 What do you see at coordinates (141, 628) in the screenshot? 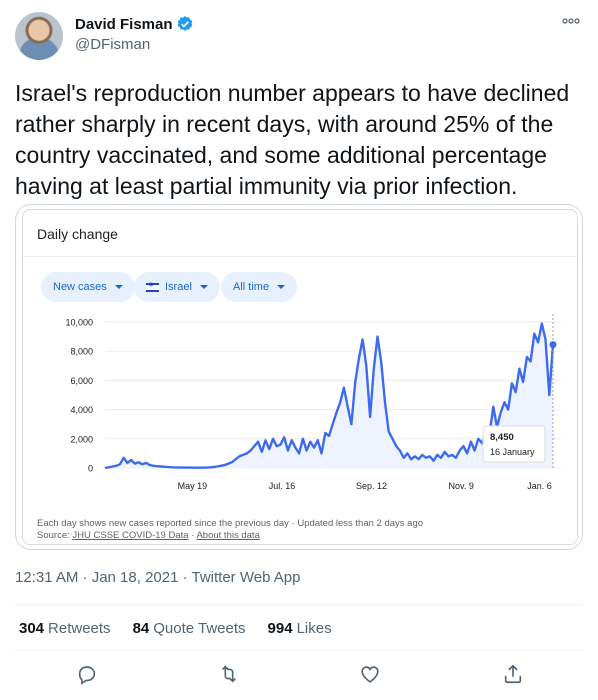
I see `quotes-count: 84` at bounding box center [141, 628].